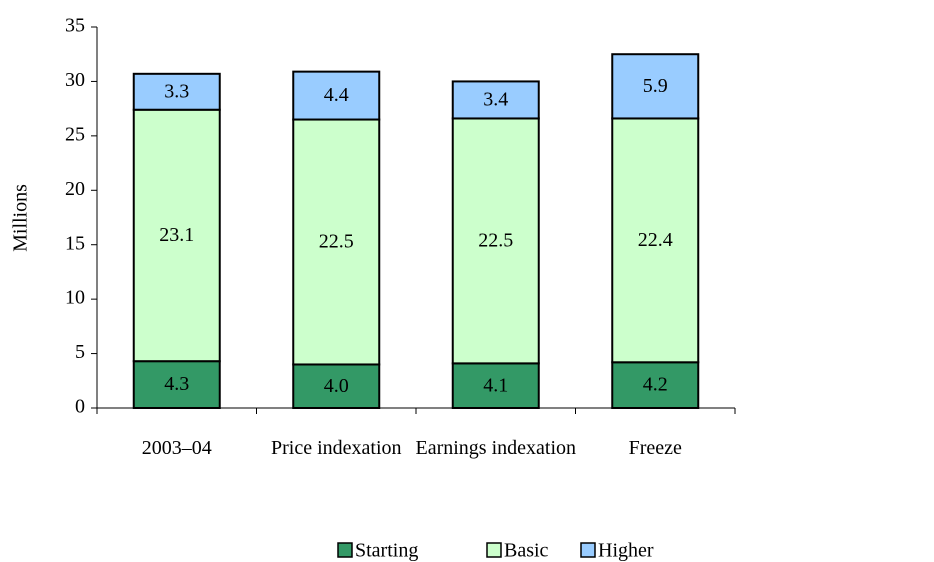 The height and width of the screenshot is (562, 934). I want to click on x-tick-label: Earnings indexation, so click(496, 448).